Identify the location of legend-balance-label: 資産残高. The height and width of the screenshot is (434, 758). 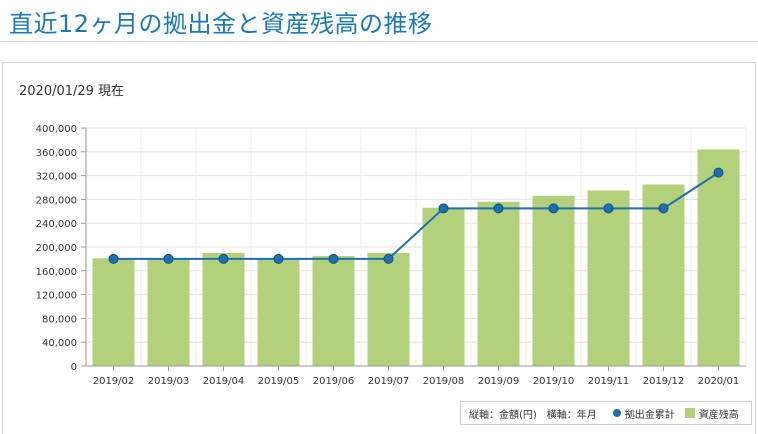
(718, 415).